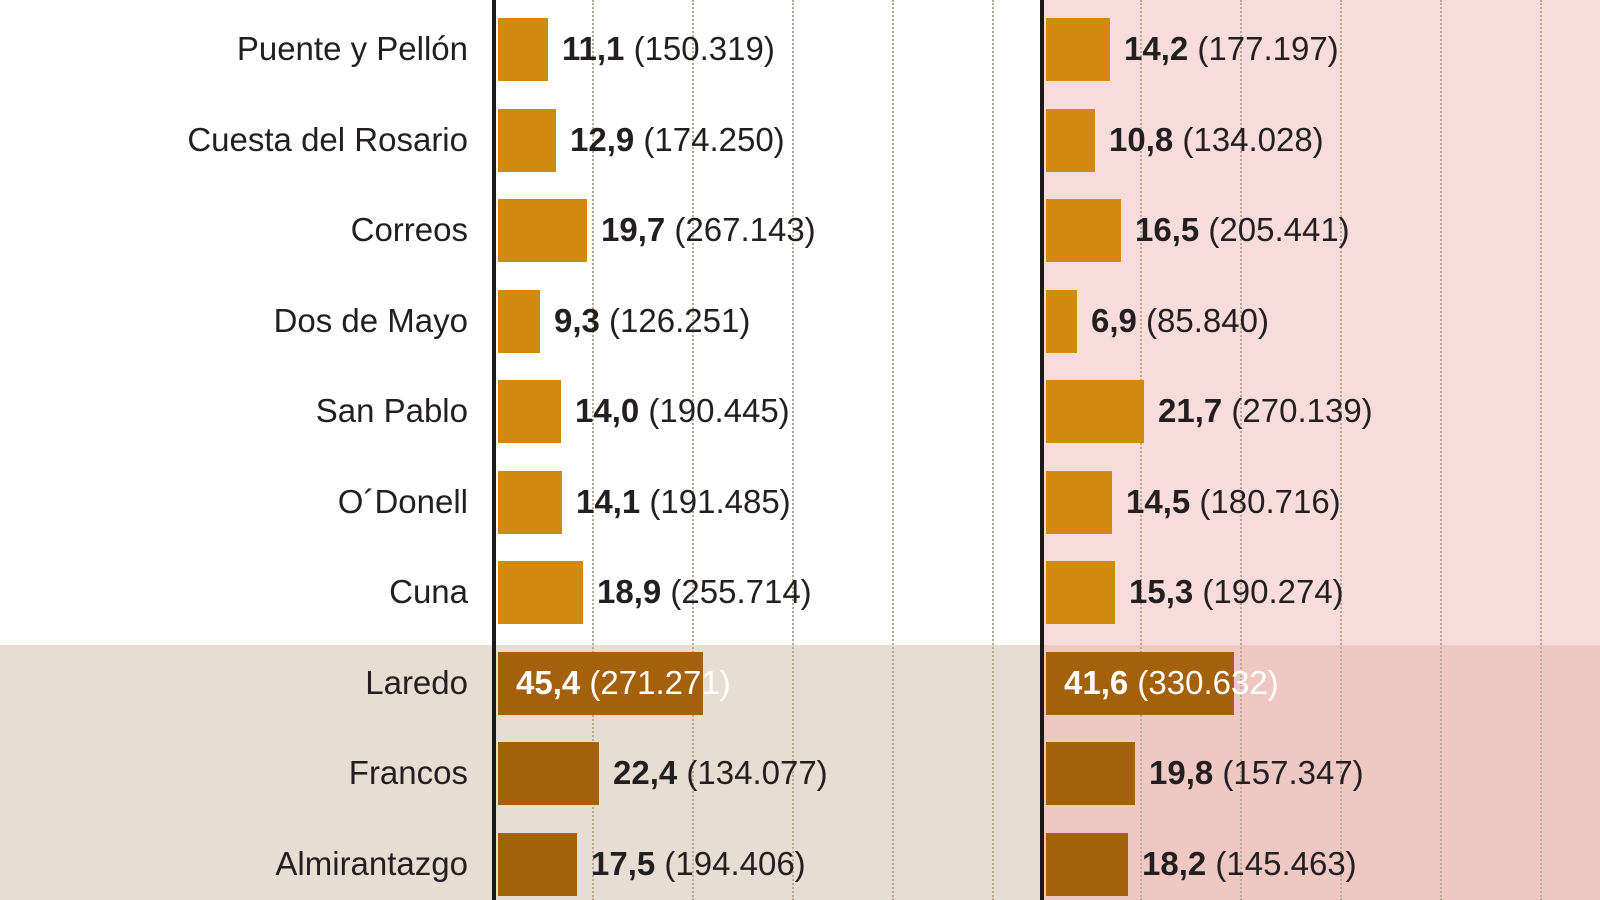 The width and height of the screenshot is (1600, 900). I want to click on bar-count-left: (194.406), so click(730, 863).